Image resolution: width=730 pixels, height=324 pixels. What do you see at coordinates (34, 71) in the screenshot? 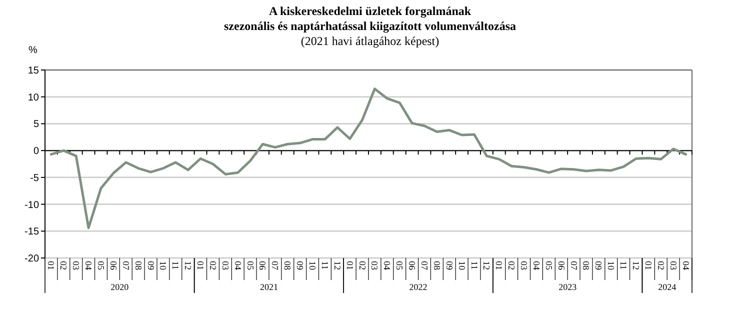
I see `y-tick-label: 15` at bounding box center [34, 71].